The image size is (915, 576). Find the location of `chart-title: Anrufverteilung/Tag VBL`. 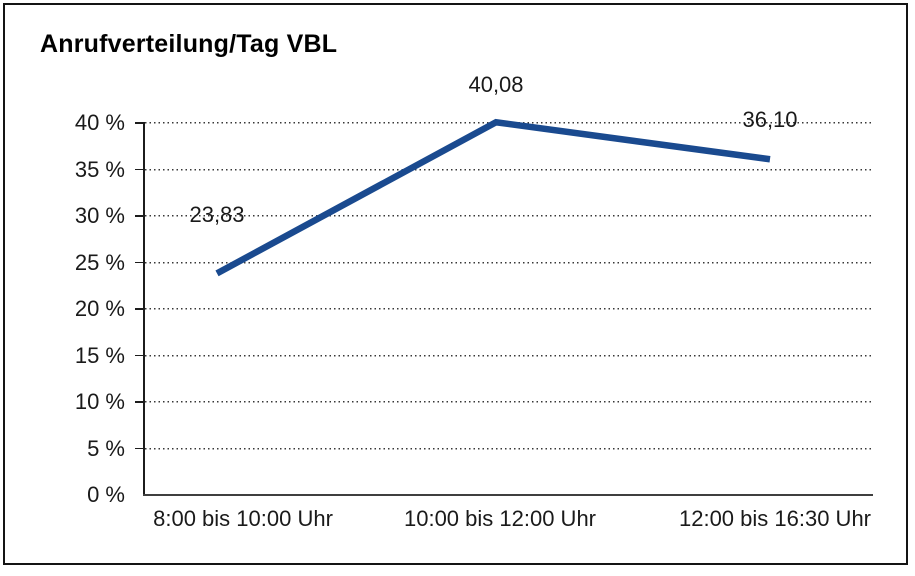

chart-title: Anrufverteilung/Tag VBL is located at coordinates (189, 44).